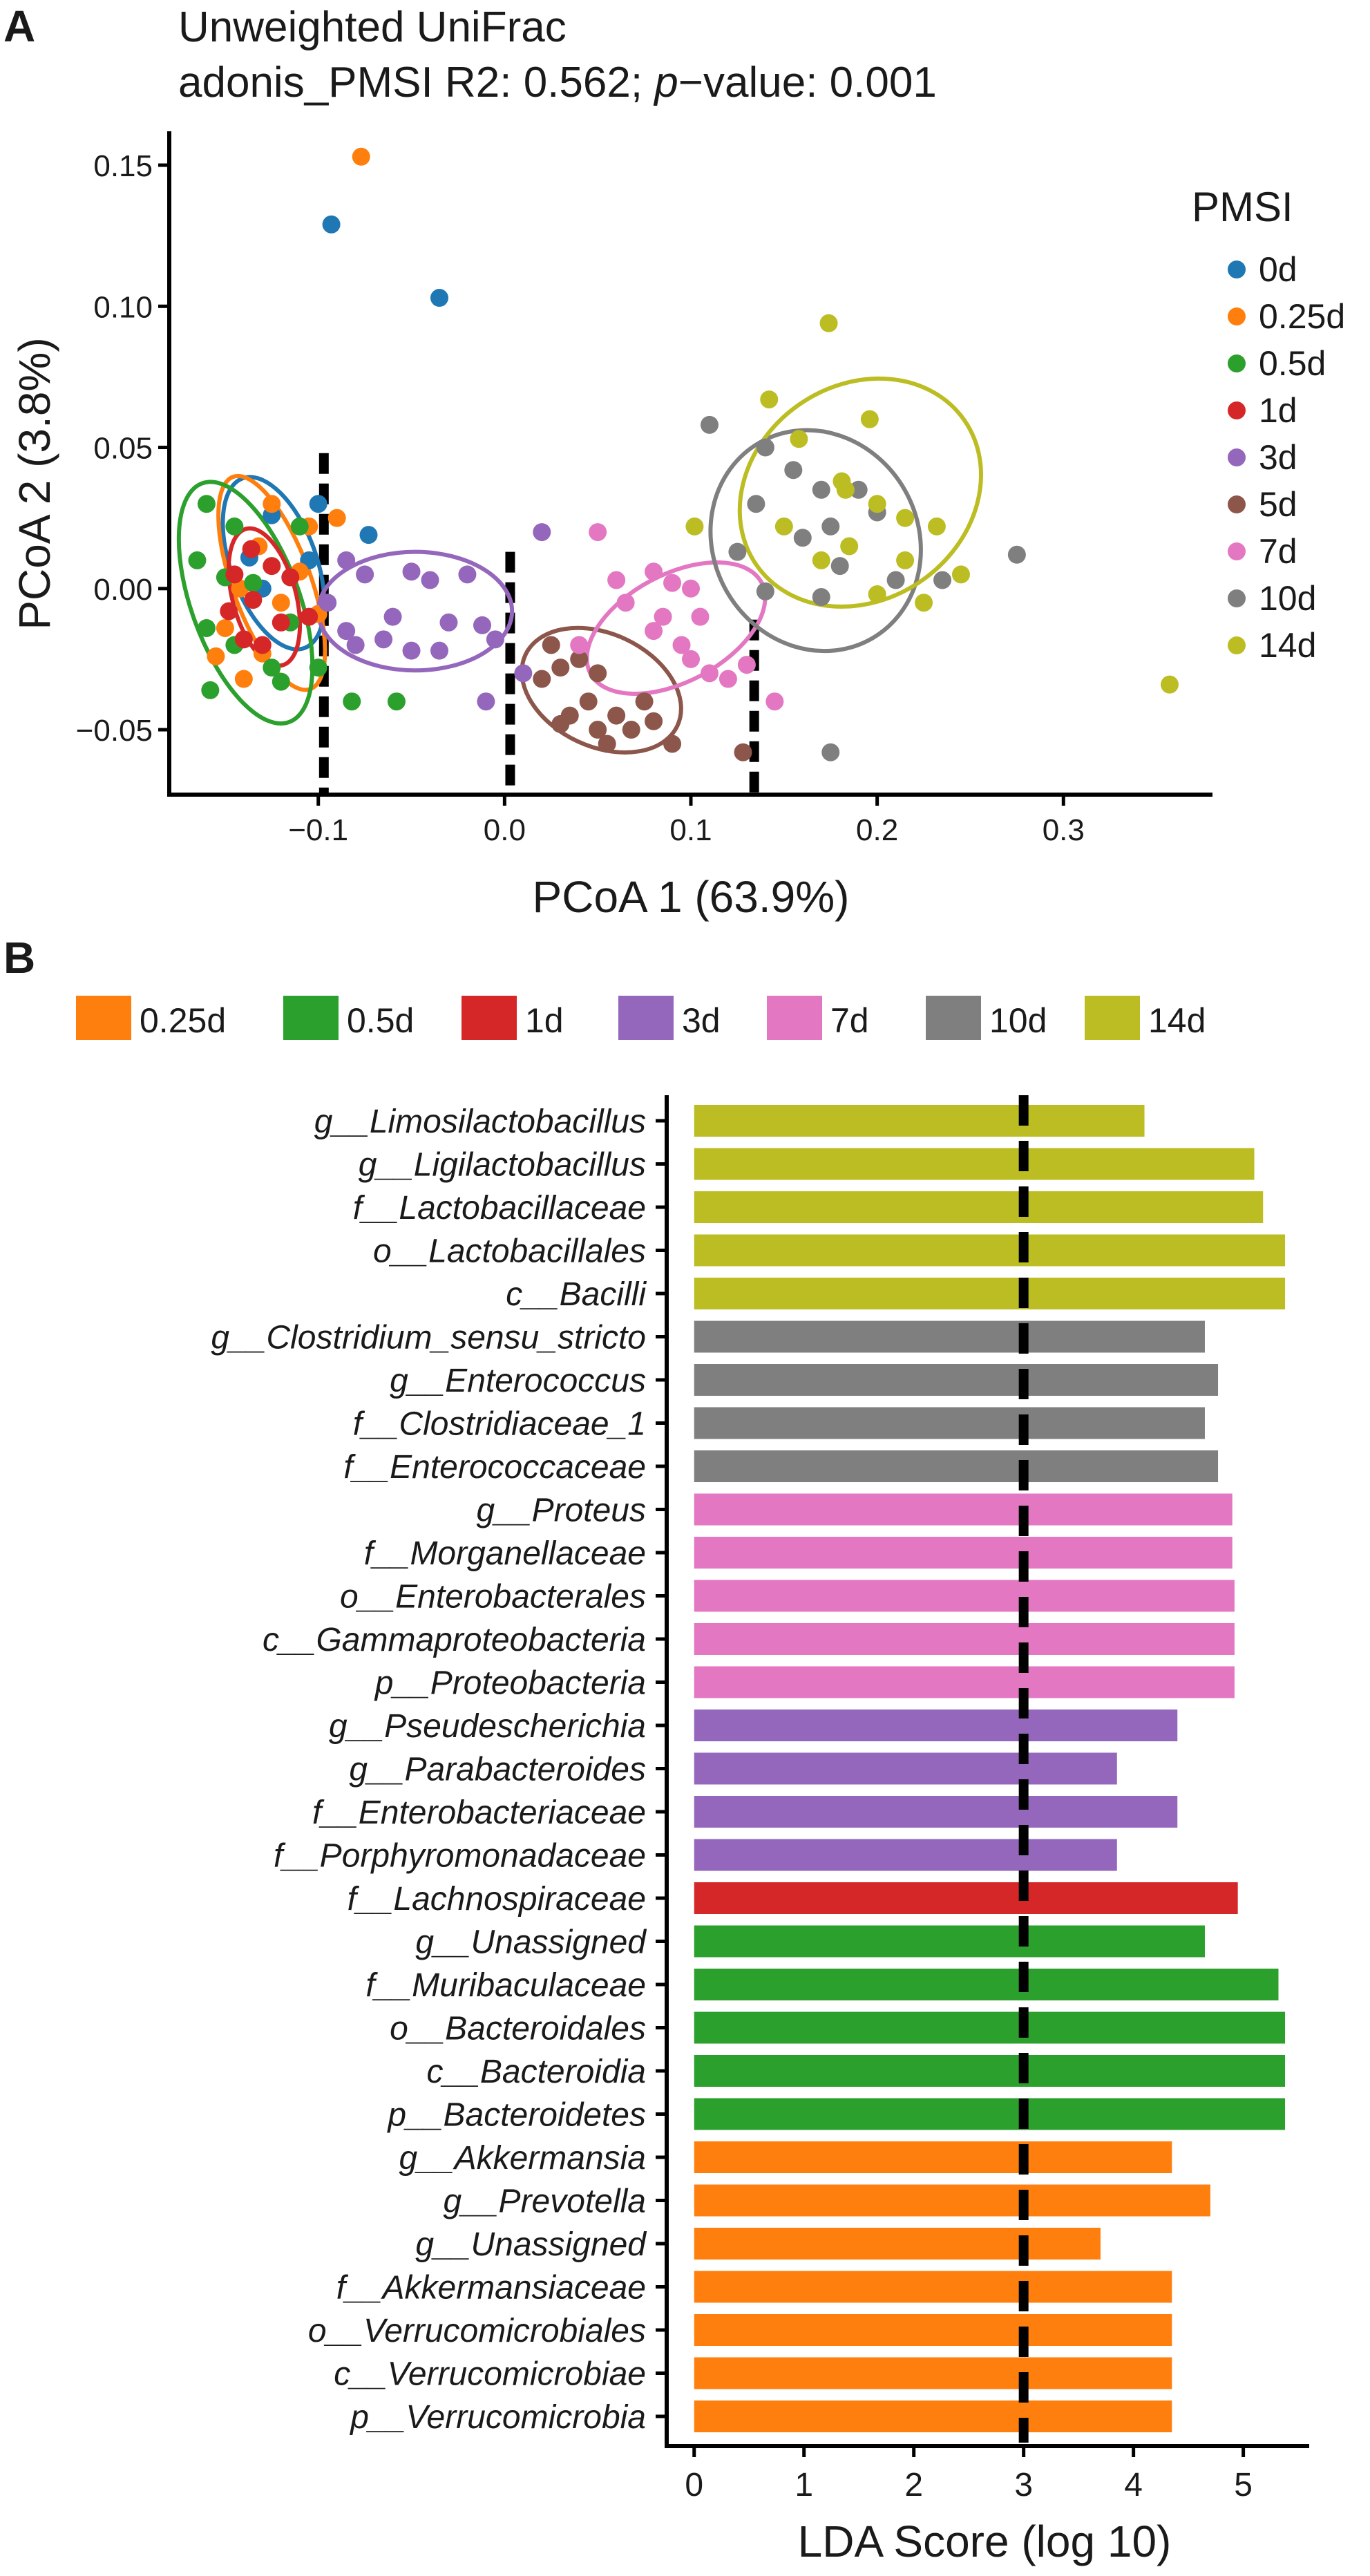  Describe the element at coordinates (561, 1511) in the screenshot. I see `taxon-label-10: g__Proteus` at that location.